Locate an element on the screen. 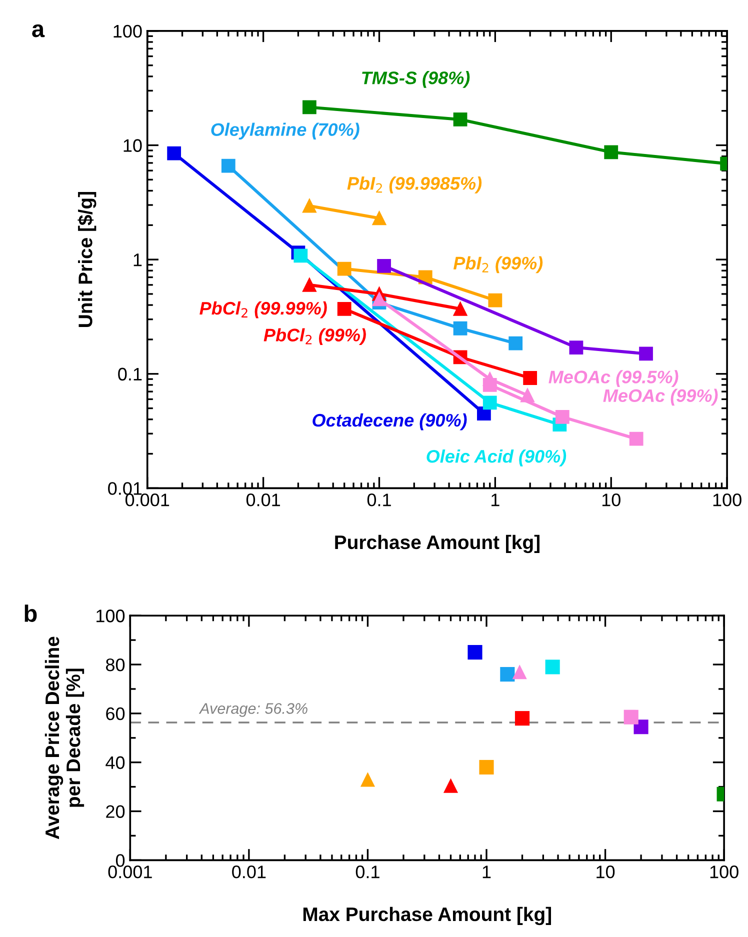  series-label: PbCl$_{2}$ (99.99%) is located at coordinates (263, 309).